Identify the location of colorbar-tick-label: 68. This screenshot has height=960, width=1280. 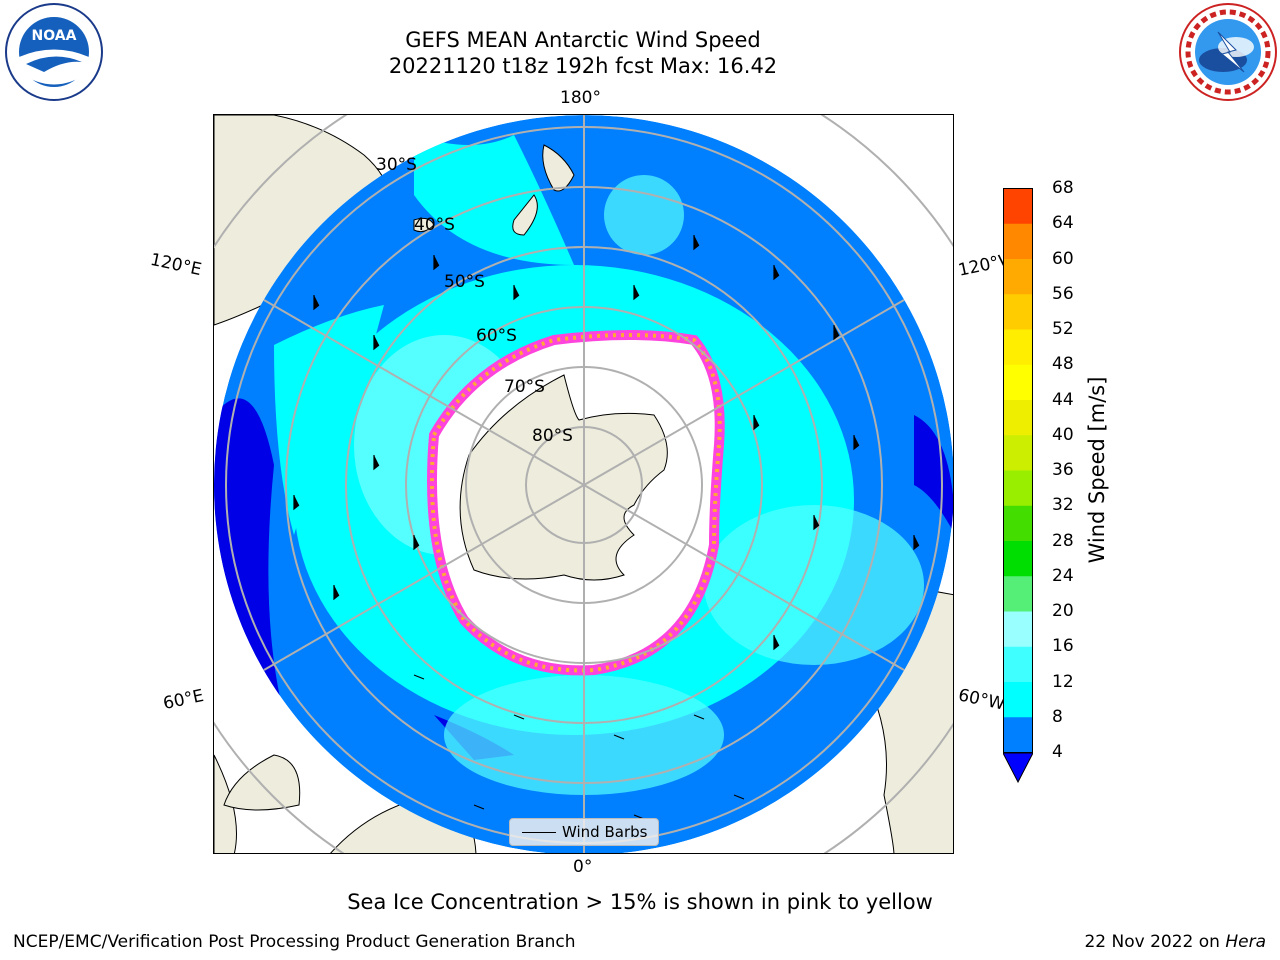
(1063, 188).